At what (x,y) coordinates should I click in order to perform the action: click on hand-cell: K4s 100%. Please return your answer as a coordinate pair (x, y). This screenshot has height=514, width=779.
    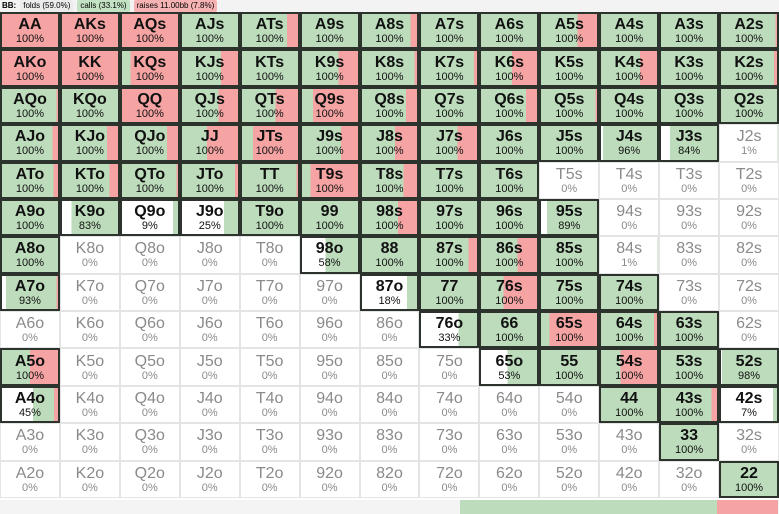
    Looking at the image, I should click on (629, 68).